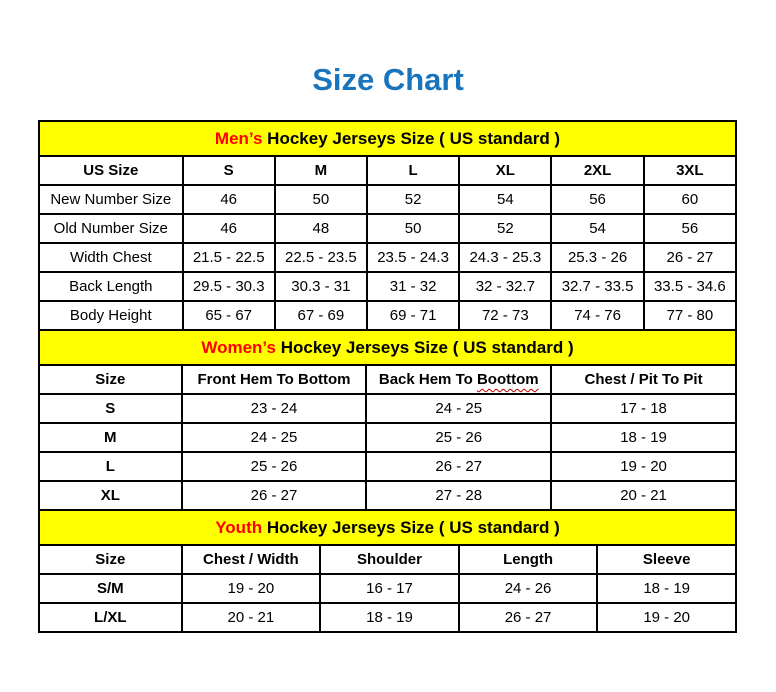  What do you see at coordinates (274, 379) in the screenshot?
I see `header-cell: Front Hem To Bottom` at bounding box center [274, 379].